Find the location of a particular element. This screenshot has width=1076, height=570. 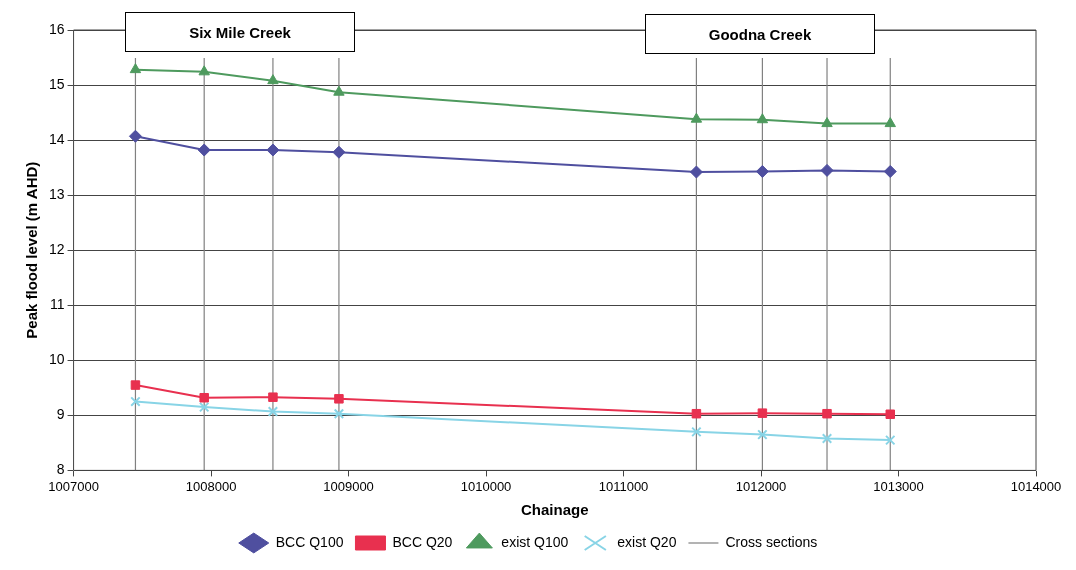

y-tick-label: 14 is located at coordinates (56, 138).